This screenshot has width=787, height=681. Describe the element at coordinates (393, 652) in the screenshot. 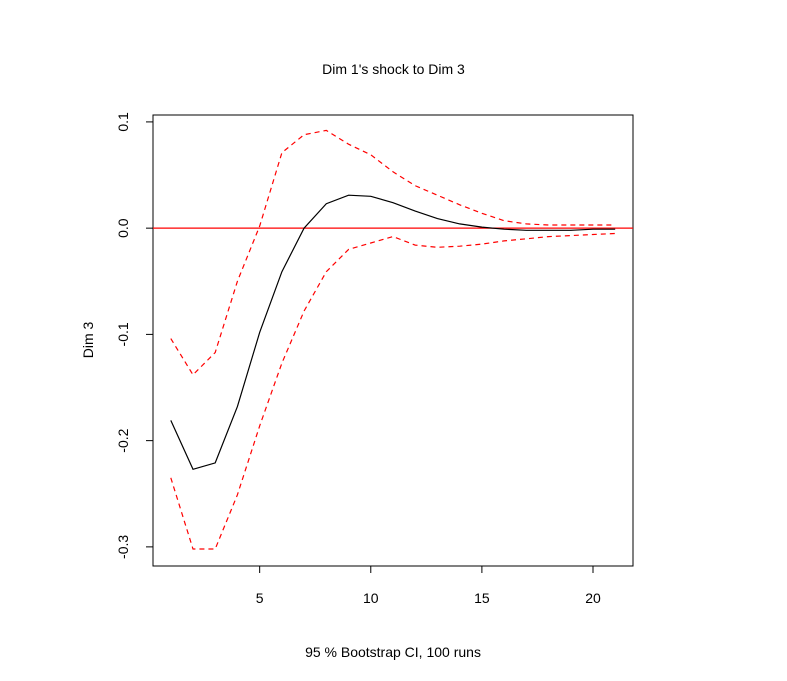

I see `x-axis-label: 95 % Bootstrap CI, 100 runs` at that location.